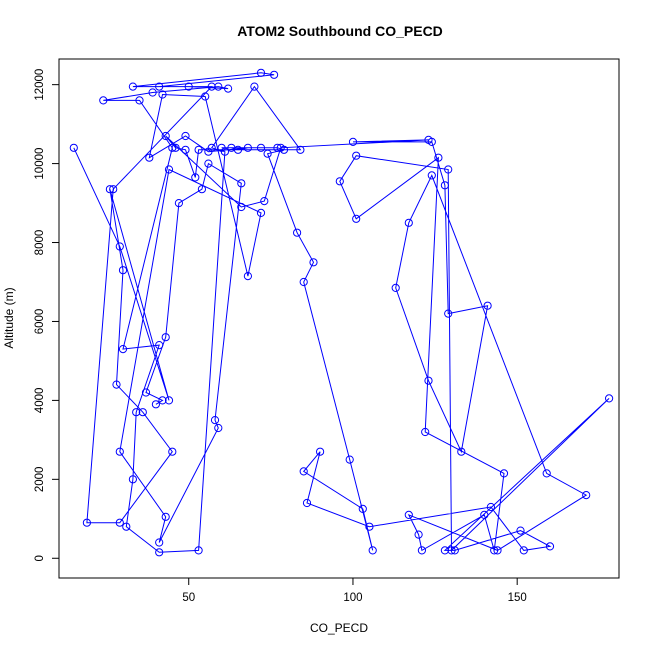 The width and height of the screenshot is (650, 650). Describe the element at coordinates (352, 598) in the screenshot. I see `x-tick-label: 100` at that location.